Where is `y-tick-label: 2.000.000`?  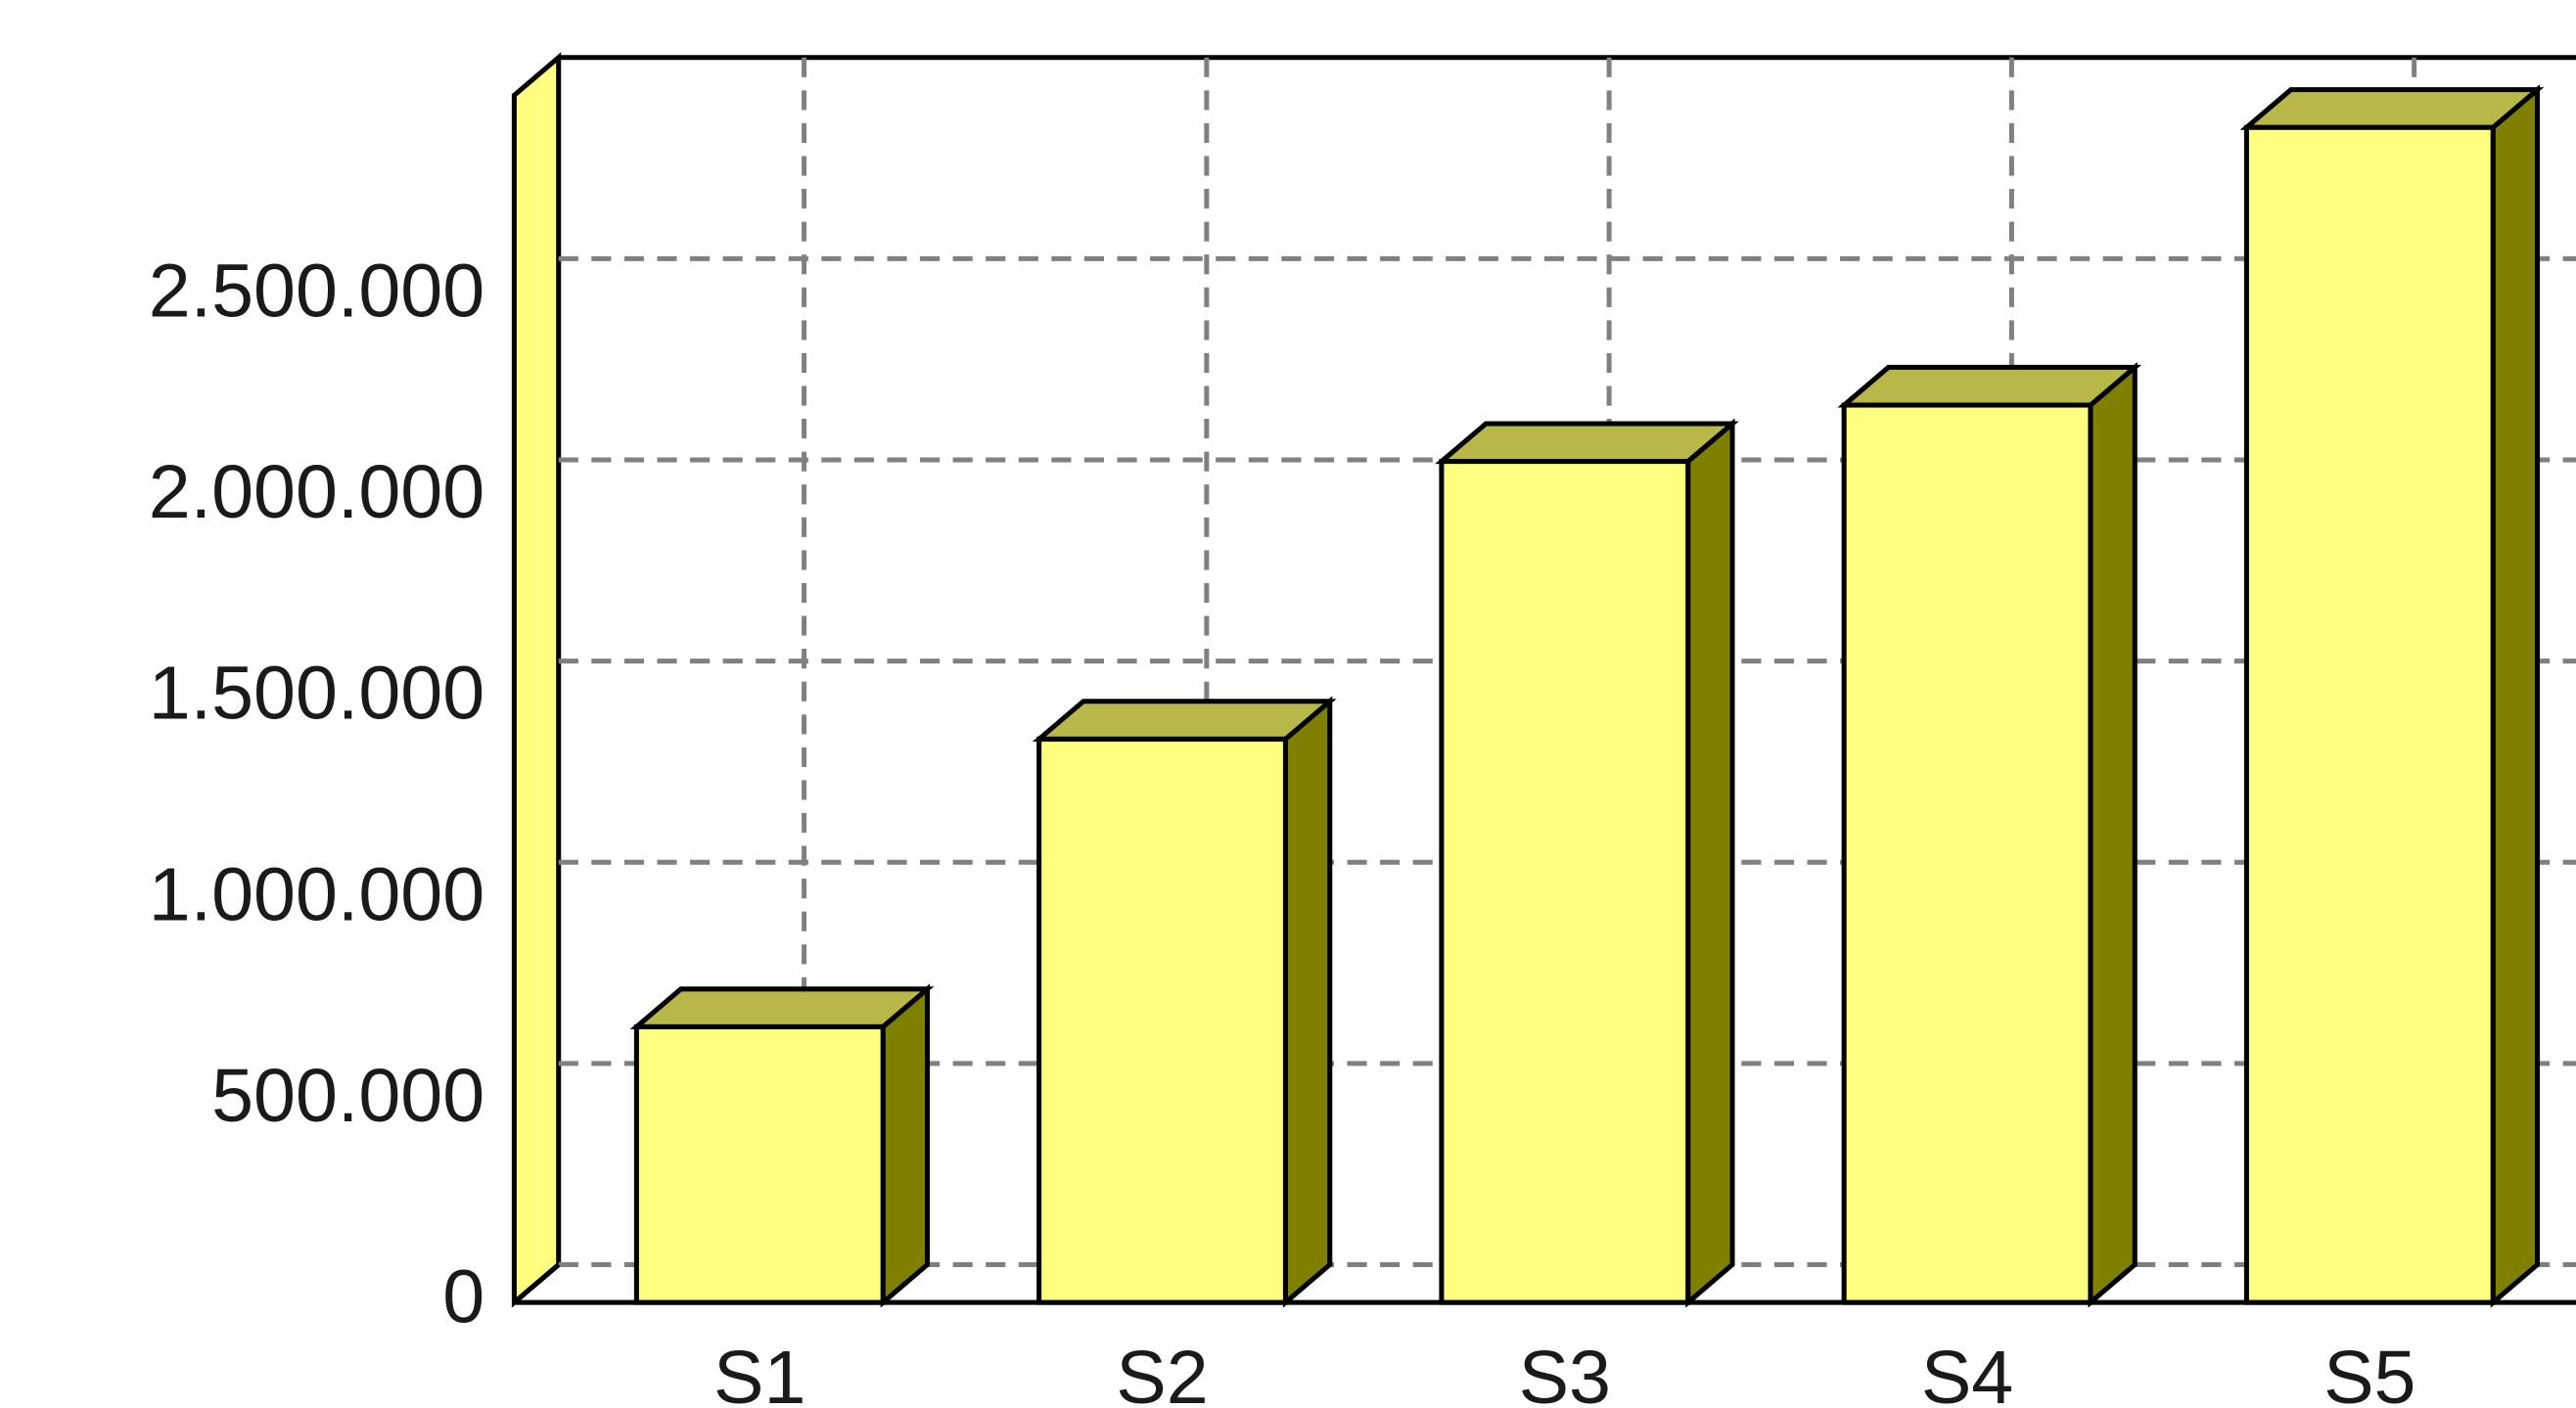 y-tick-label: 2.000.000 is located at coordinates (317, 492).